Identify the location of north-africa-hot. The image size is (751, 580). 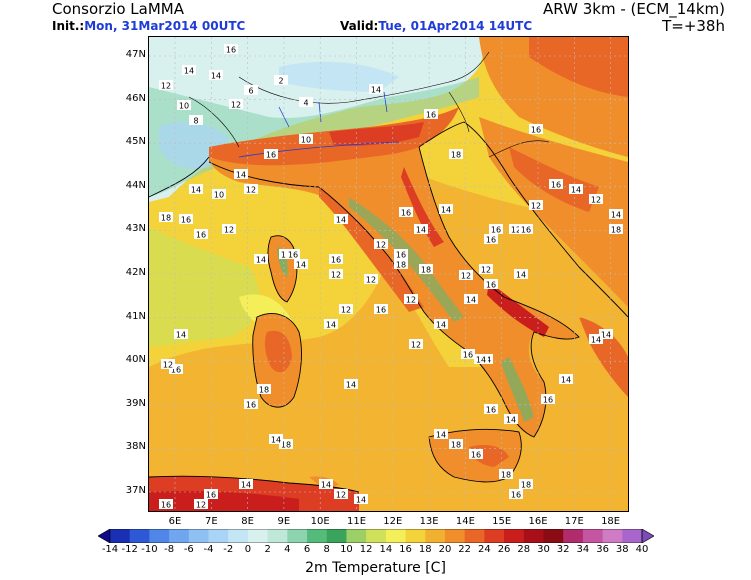
(224, 500).